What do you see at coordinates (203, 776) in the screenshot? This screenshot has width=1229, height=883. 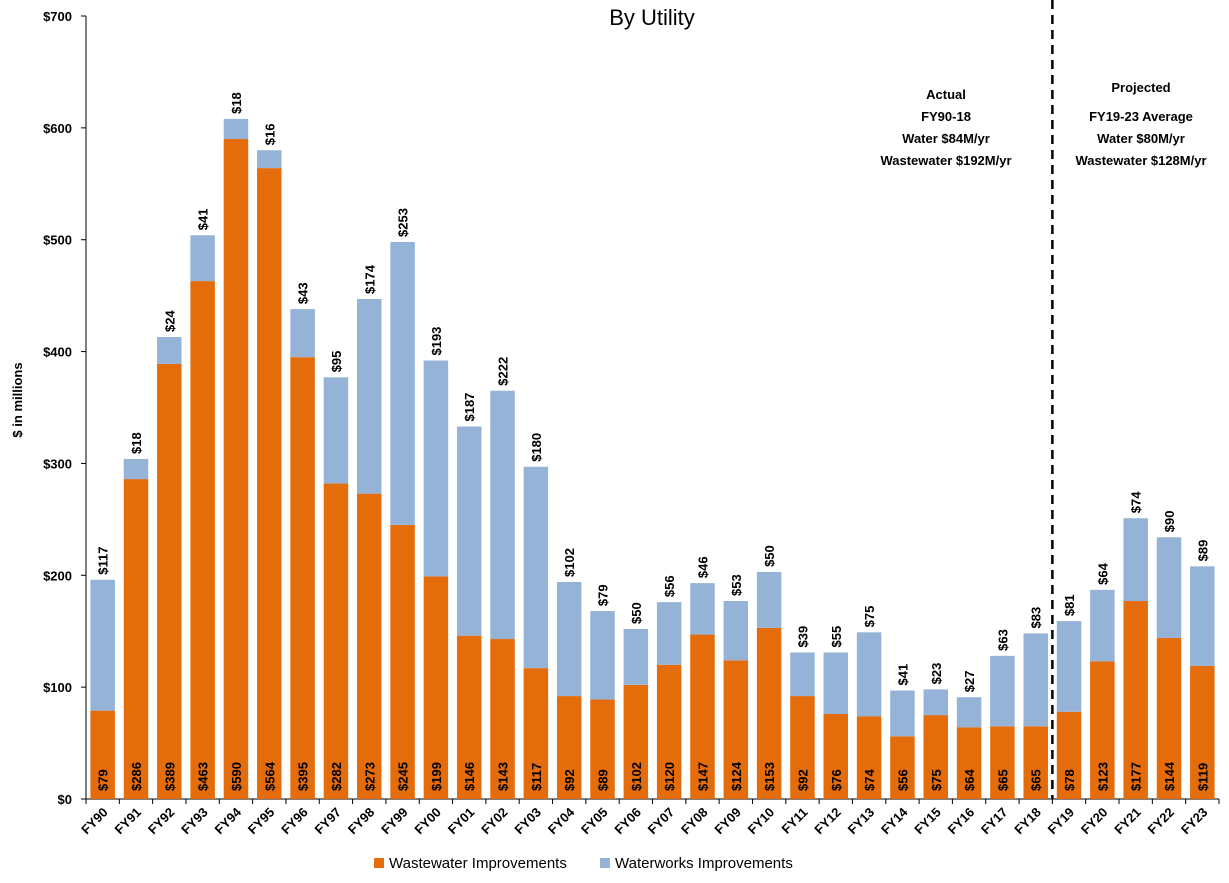 I see `bar-label-wastewater: $463` at bounding box center [203, 776].